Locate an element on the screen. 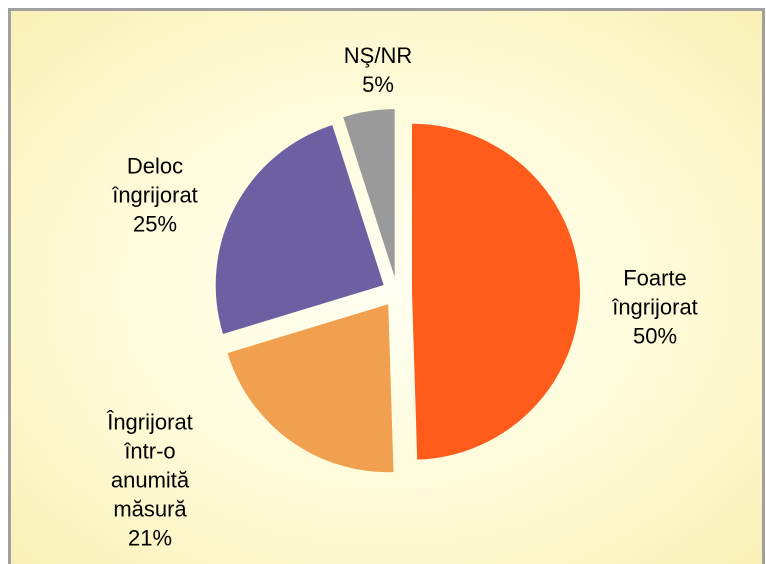 The width and height of the screenshot is (766, 564). slice-value-label: 50% is located at coordinates (655, 336).